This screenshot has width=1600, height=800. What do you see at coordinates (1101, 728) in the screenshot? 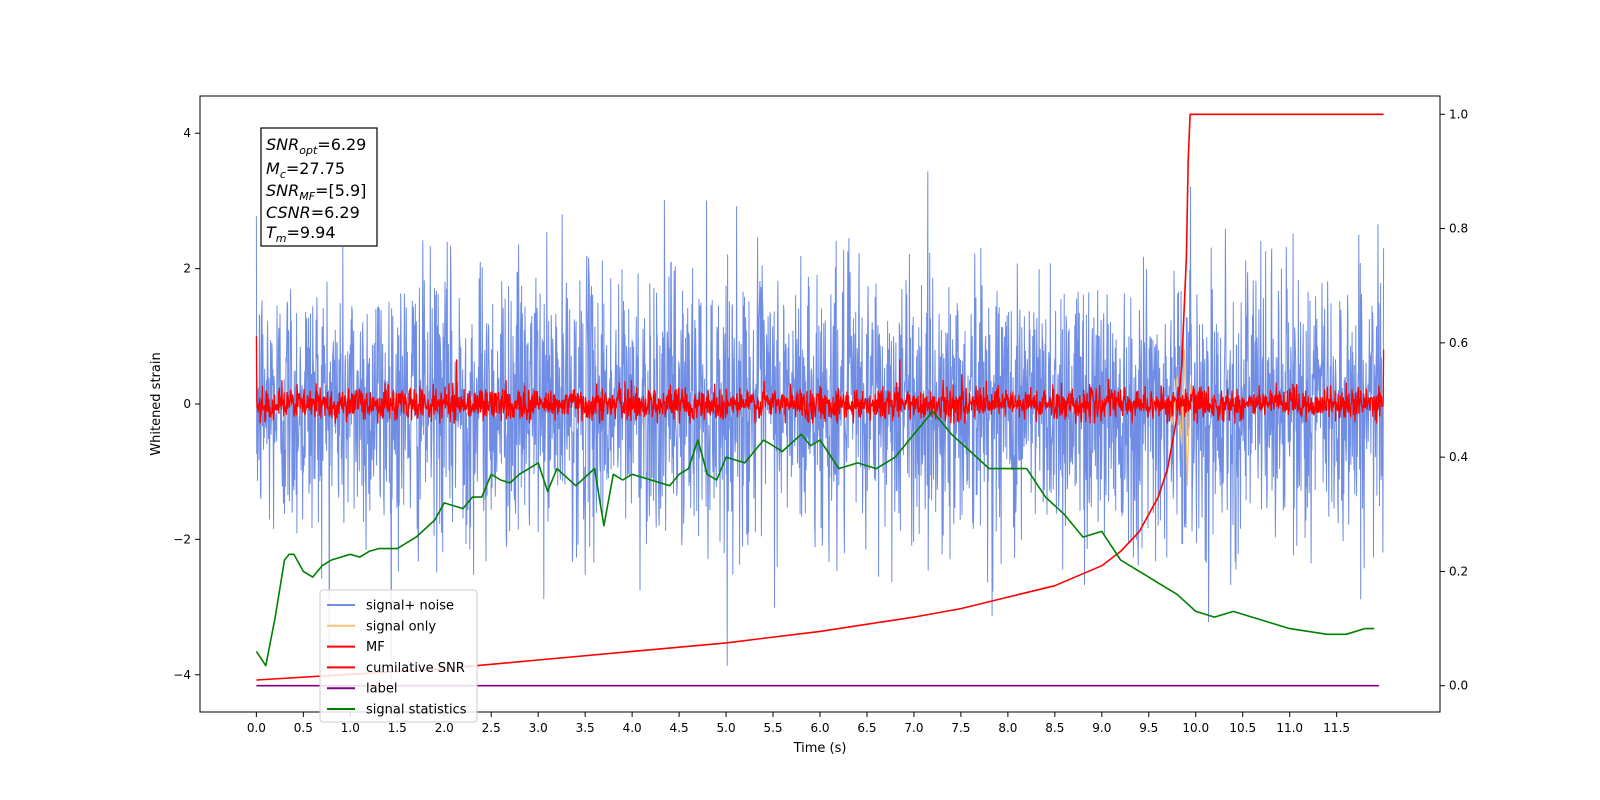
I see `x-tick-label: 9.0` at bounding box center [1101, 728].